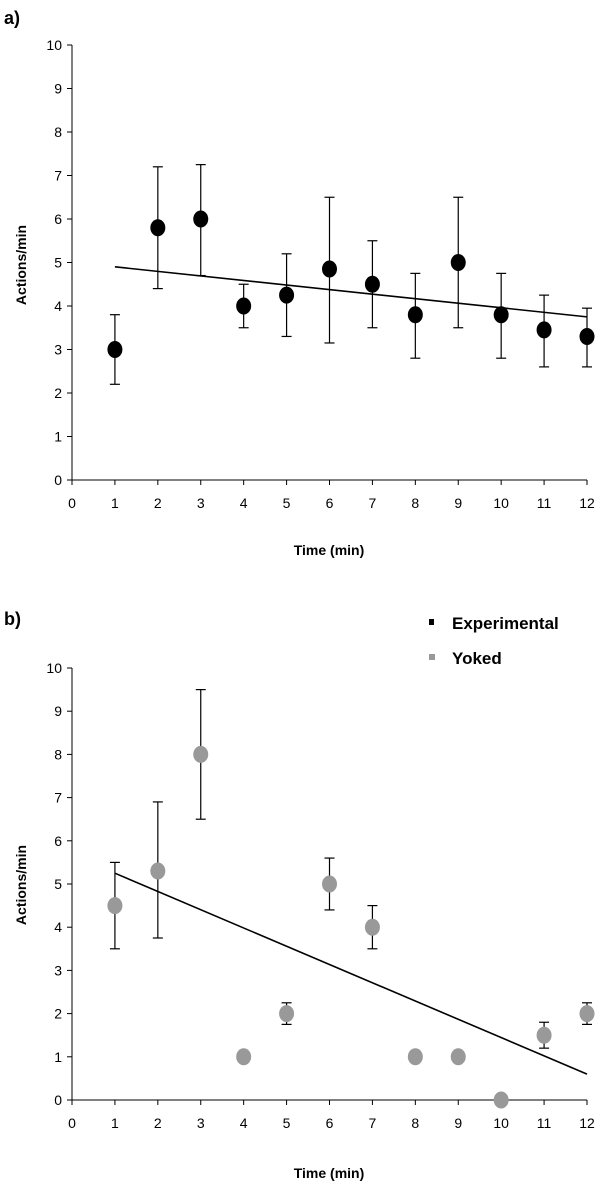  I want to click on x-tick-label-a: 4, so click(244, 503).